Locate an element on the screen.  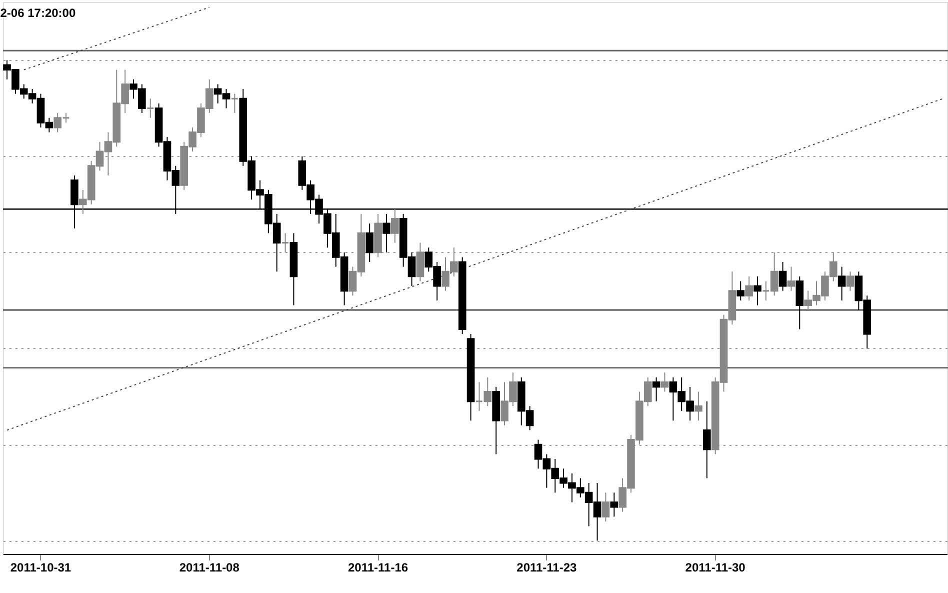
x-tick-label: 2011-11-08 is located at coordinates (209, 567).